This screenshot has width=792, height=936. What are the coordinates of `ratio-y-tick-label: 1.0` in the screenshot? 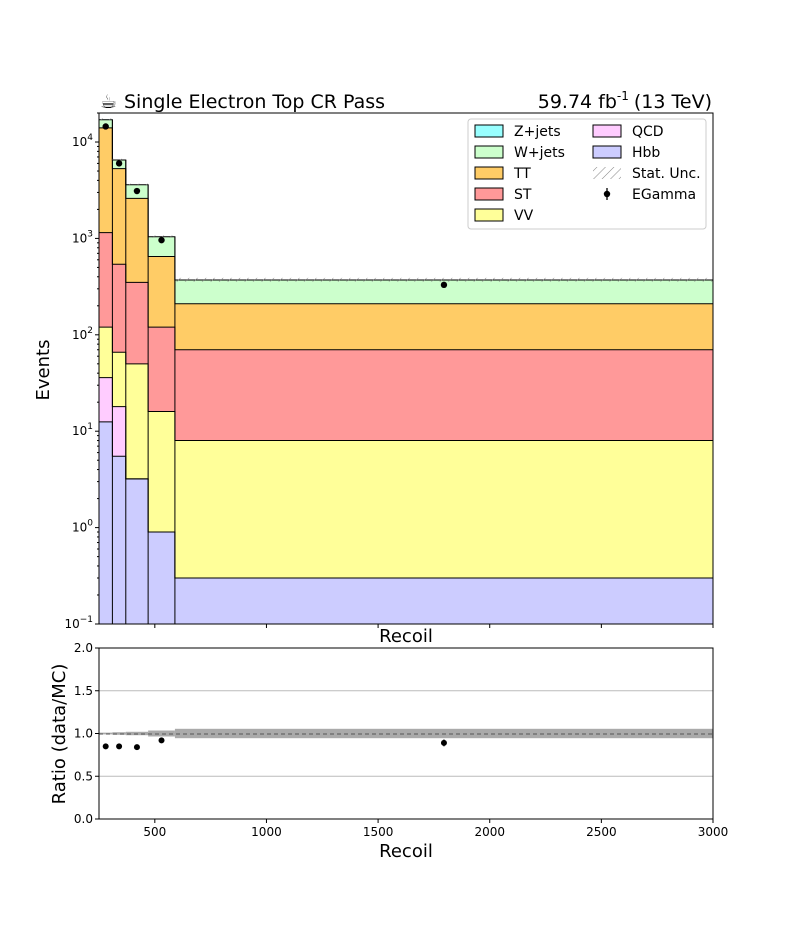 It's located at (83, 734).